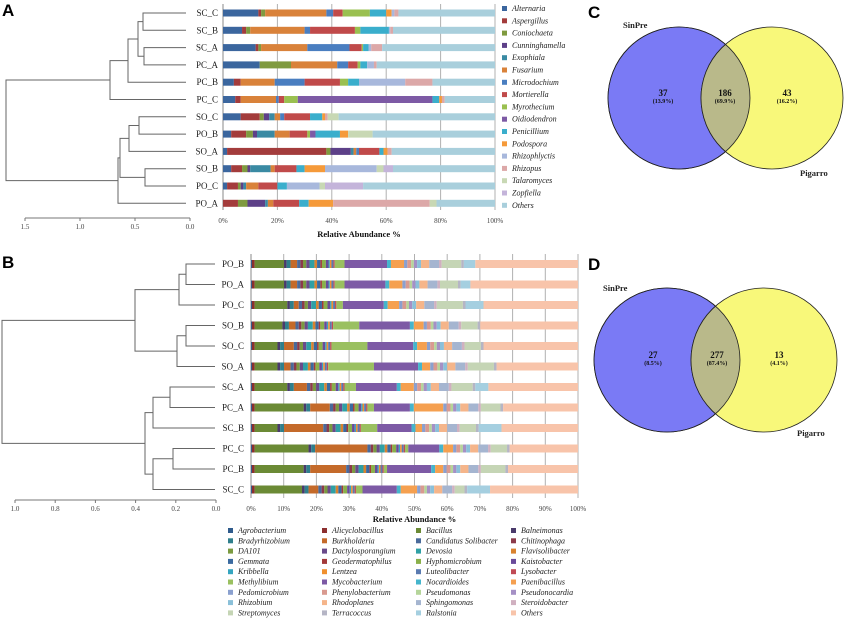 The width and height of the screenshot is (850, 618). I want to click on bar-segment-kribbella: PO_C Kribbella: 0.4%, so click(331, 305).